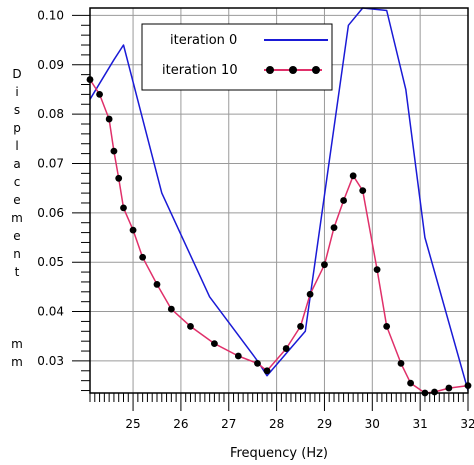  What do you see at coordinates (467, 424) in the screenshot?
I see `x-tick-label: 32` at bounding box center [467, 424].